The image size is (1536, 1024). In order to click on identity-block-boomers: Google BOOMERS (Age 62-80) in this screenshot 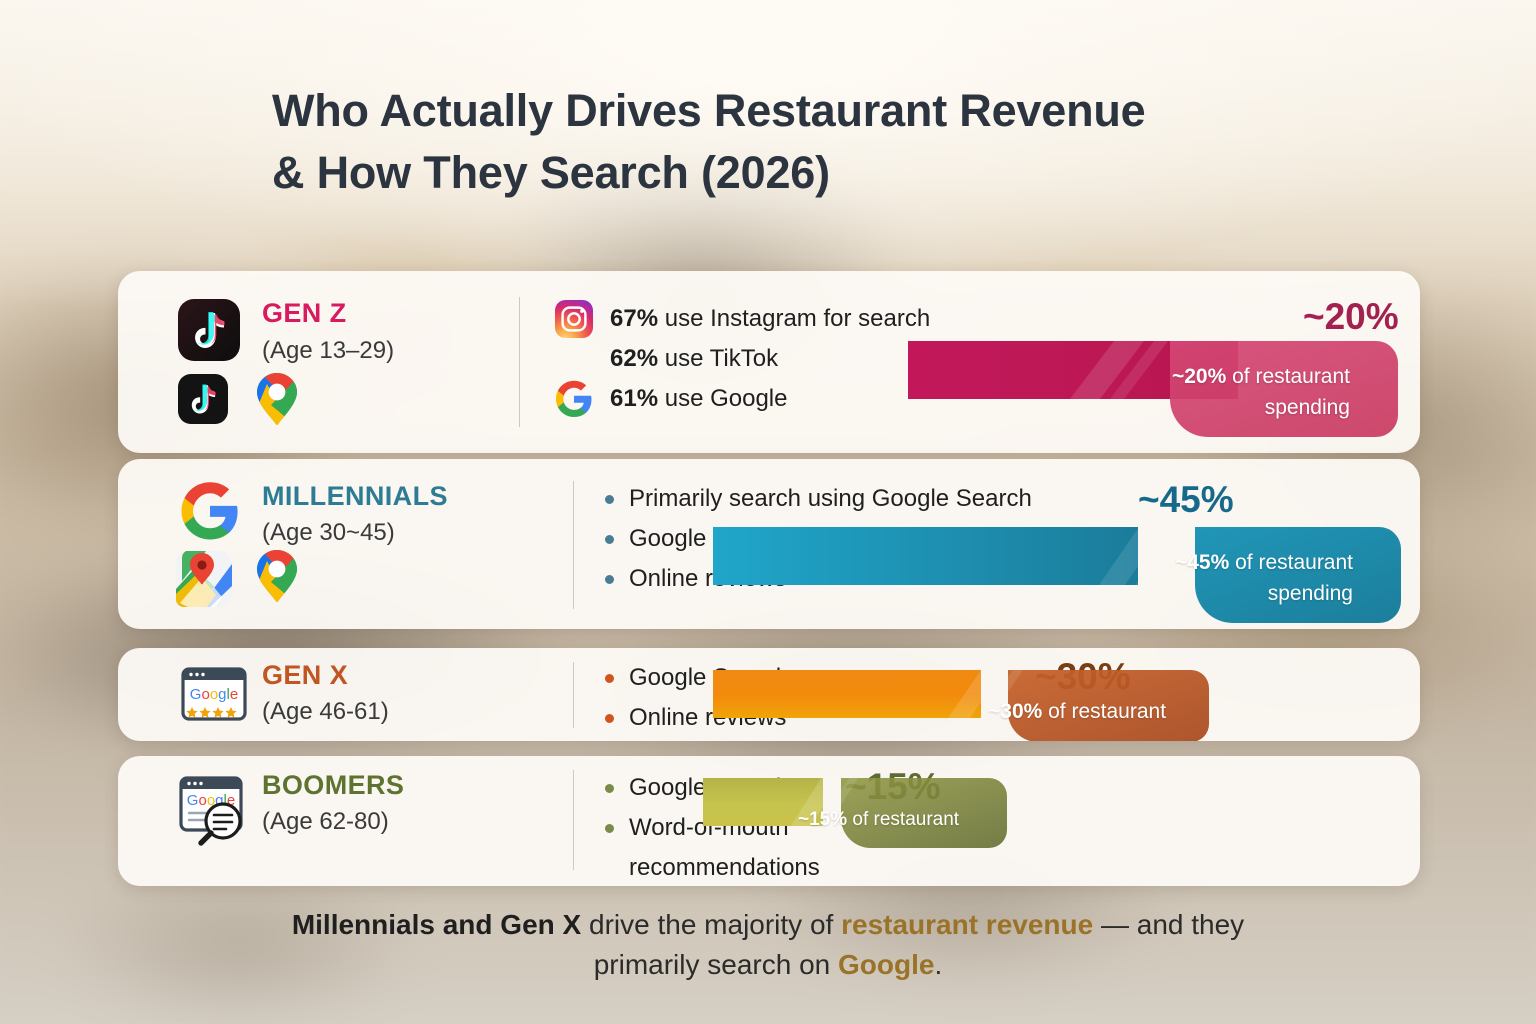, I will do `click(283, 821)`.